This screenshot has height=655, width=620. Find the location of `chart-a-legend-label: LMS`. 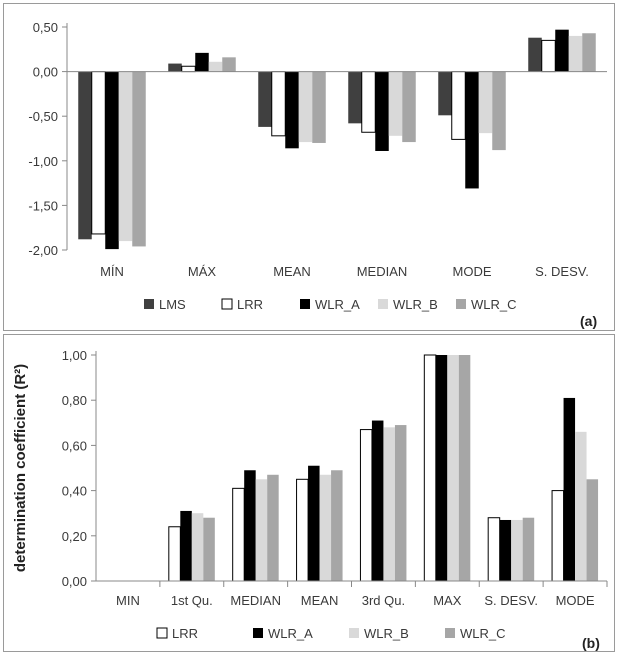

chart-a-legend-label: LMS is located at coordinates (172, 304).